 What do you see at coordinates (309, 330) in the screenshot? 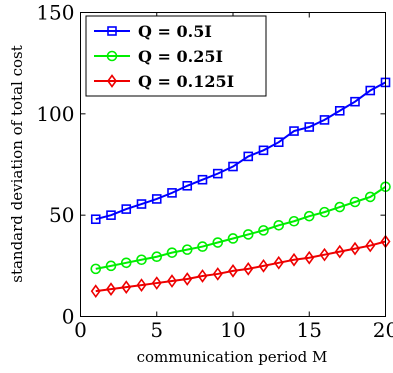
I see `x-tick-label: 15` at bounding box center [309, 330].